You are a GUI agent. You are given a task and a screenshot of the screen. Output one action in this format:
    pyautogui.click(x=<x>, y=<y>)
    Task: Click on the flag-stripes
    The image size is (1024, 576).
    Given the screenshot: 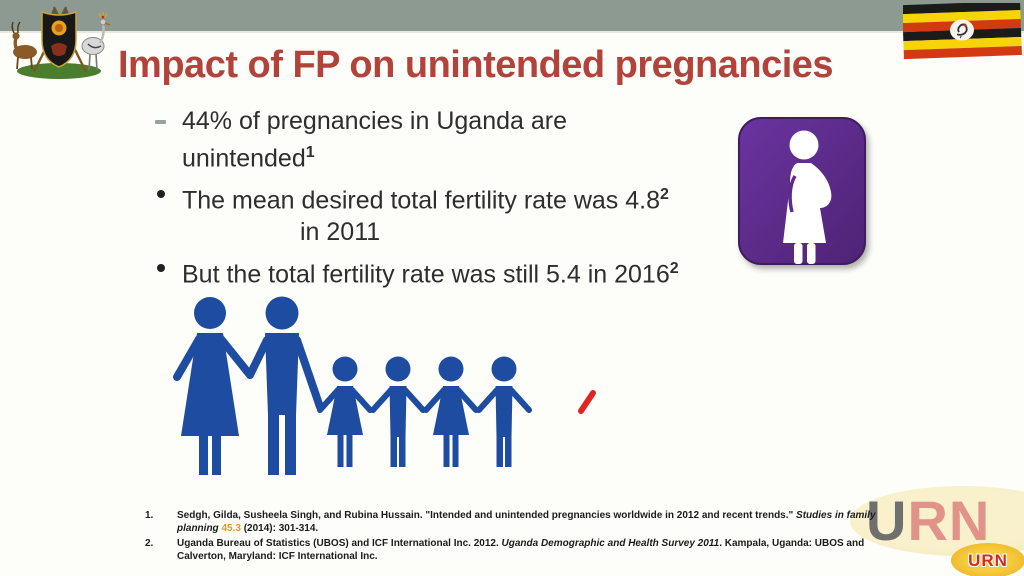 What is the action you would take?
    pyautogui.click(x=962, y=30)
    